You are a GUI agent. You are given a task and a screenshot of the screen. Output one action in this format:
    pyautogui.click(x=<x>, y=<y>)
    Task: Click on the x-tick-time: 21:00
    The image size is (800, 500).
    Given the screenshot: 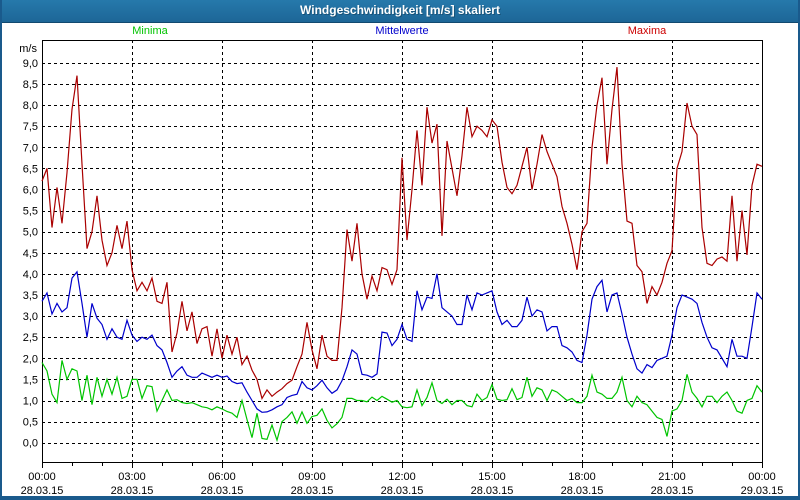 What is the action you would take?
    pyautogui.click(x=672, y=477)
    